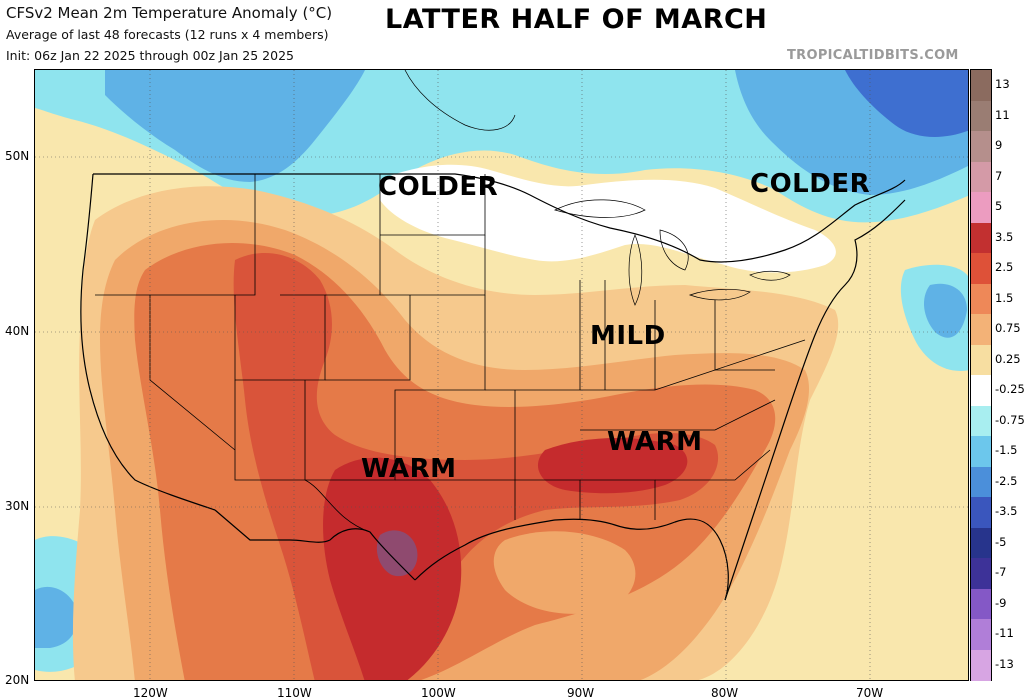 The height and width of the screenshot is (700, 1024). I want to click on lat-label-20n: 20N, so click(17, 680).